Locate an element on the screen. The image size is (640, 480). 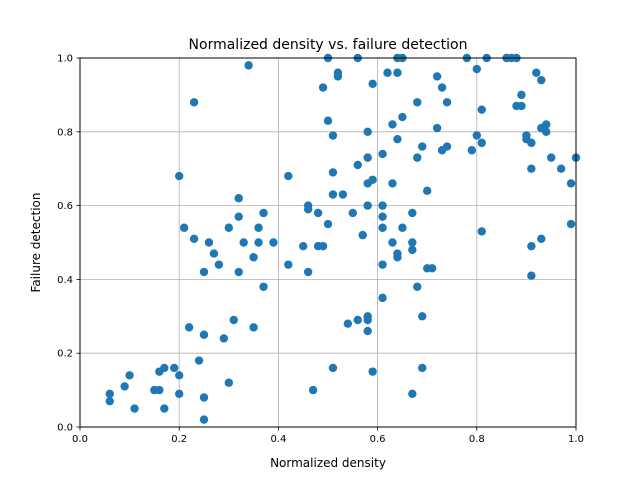
y-tick-label: 1.0 is located at coordinates (65, 59).